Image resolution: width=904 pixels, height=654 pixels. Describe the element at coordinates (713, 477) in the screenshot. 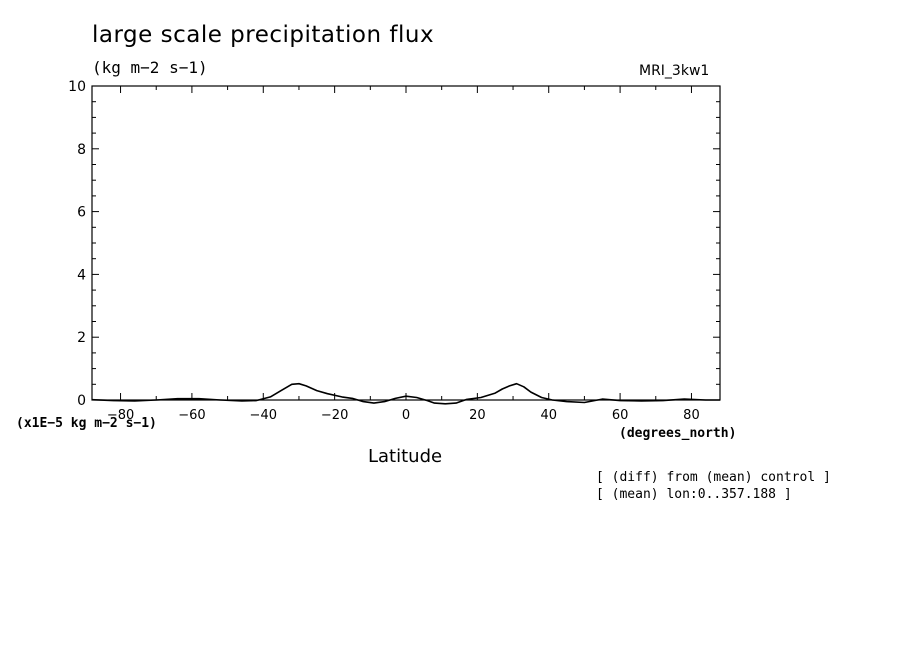

I see `annotation-diff: [ (diff) from (mean) control ]` at that location.